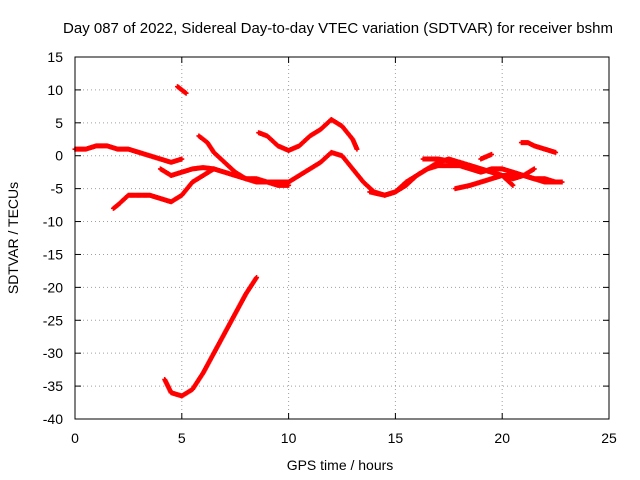 Image resolution: width=640 pixels, height=480 pixels. What do you see at coordinates (53, 254) in the screenshot?
I see `y-tick-label: -15` at bounding box center [53, 254].